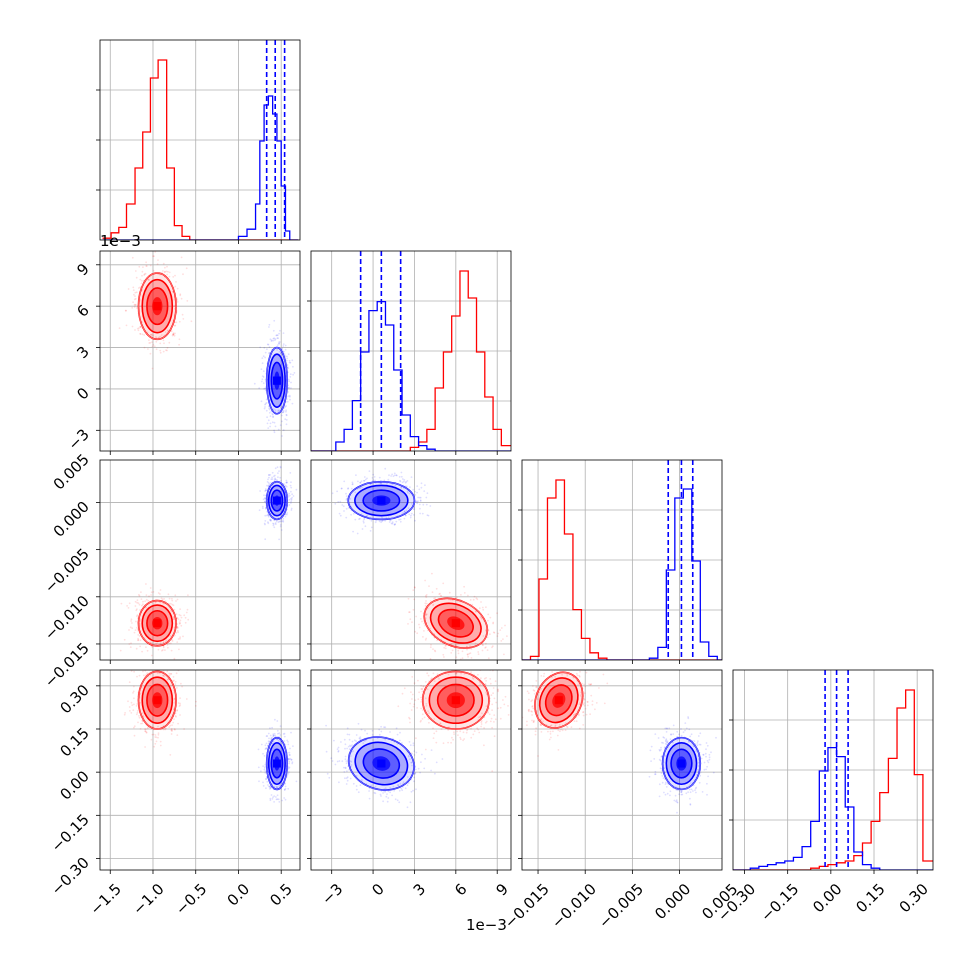 The image size is (970, 970). Describe the element at coordinates (672, 901) in the screenshot. I see `x-tick-label: 0.000` at that location.